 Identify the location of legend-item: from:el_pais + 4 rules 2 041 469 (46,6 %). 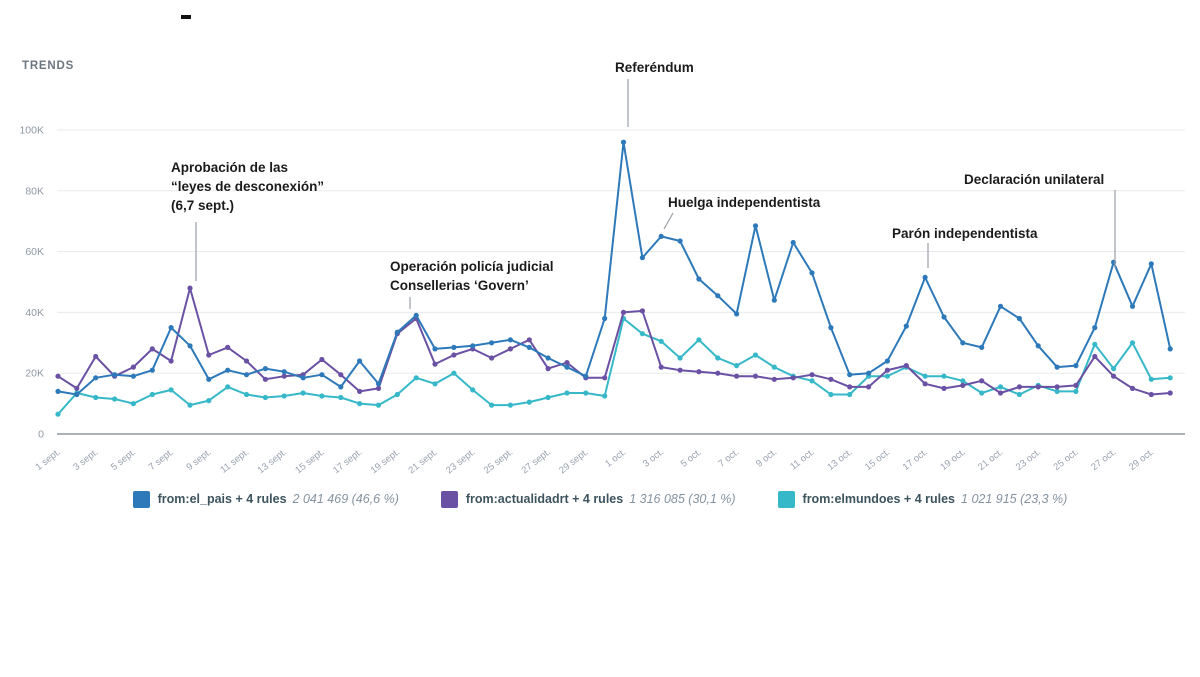
(265, 499).